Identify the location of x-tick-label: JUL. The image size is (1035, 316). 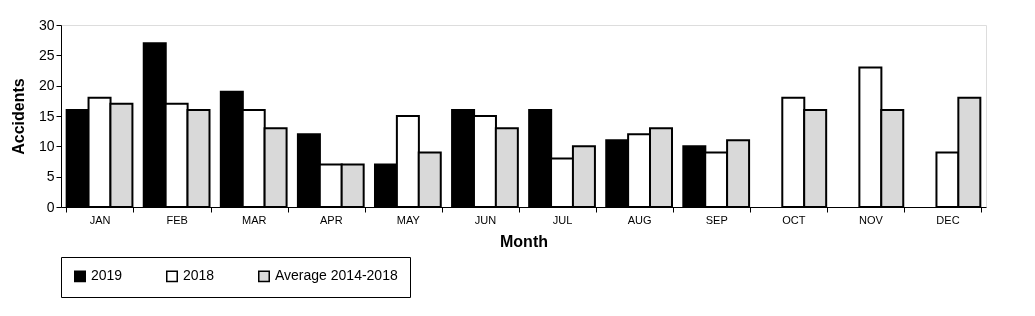
(562, 219).